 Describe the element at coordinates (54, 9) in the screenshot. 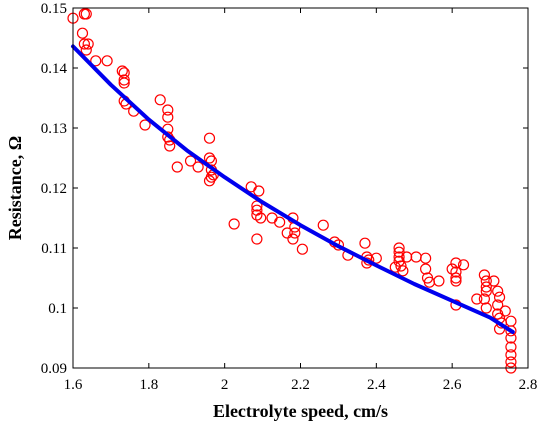

I see `y-tick-label: 0.15` at that location.